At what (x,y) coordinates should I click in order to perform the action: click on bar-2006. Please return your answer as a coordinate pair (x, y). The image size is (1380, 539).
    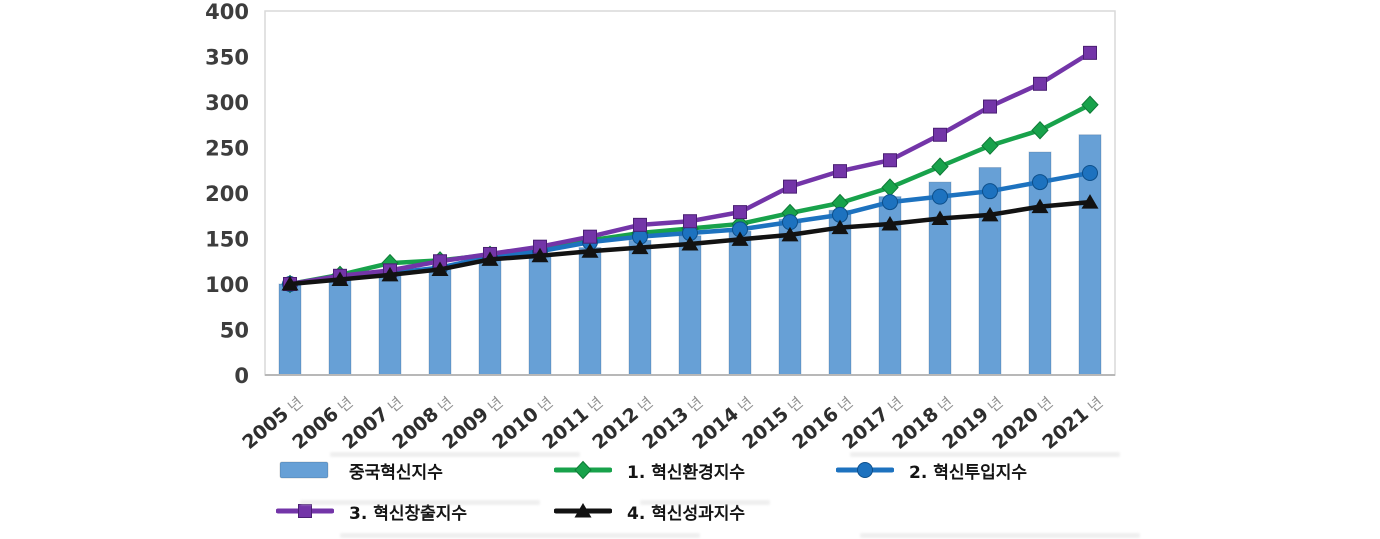
    Looking at the image, I should click on (340, 327).